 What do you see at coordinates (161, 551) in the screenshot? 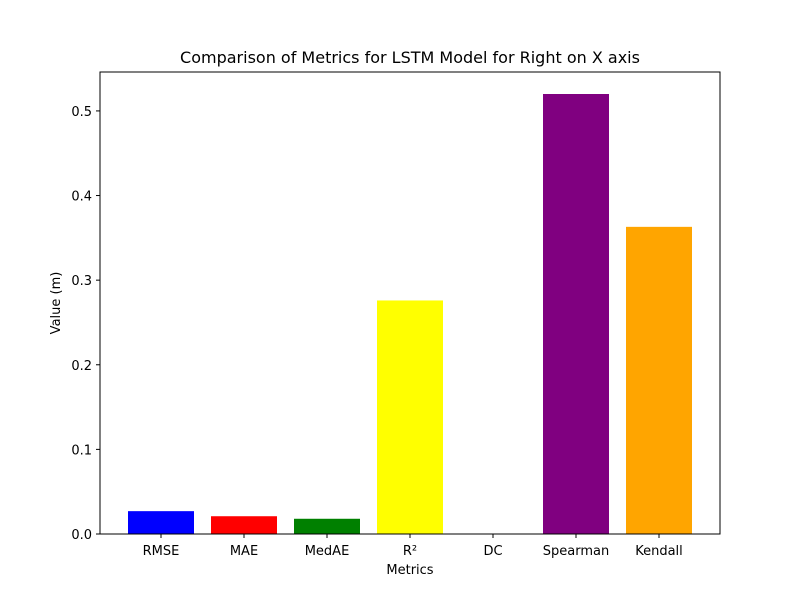
I see `x-tick-label-0: RMSE` at bounding box center [161, 551].